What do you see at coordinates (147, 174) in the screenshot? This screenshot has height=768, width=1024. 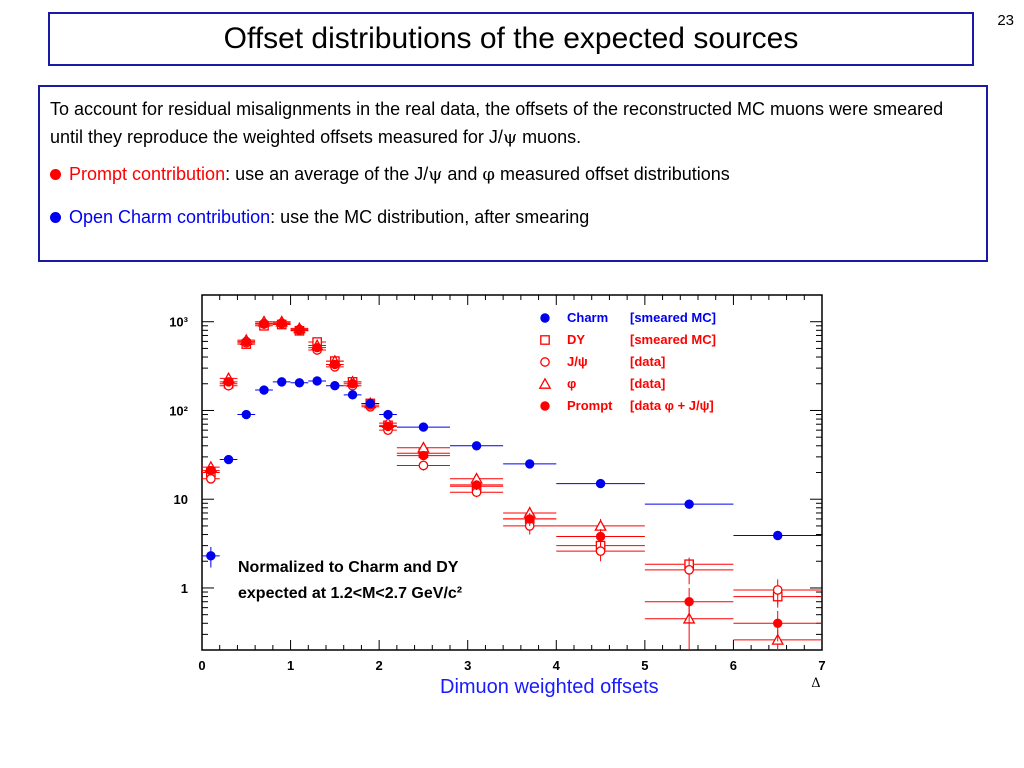 I see `prompt-highlight: Prompt contribution` at bounding box center [147, 174].